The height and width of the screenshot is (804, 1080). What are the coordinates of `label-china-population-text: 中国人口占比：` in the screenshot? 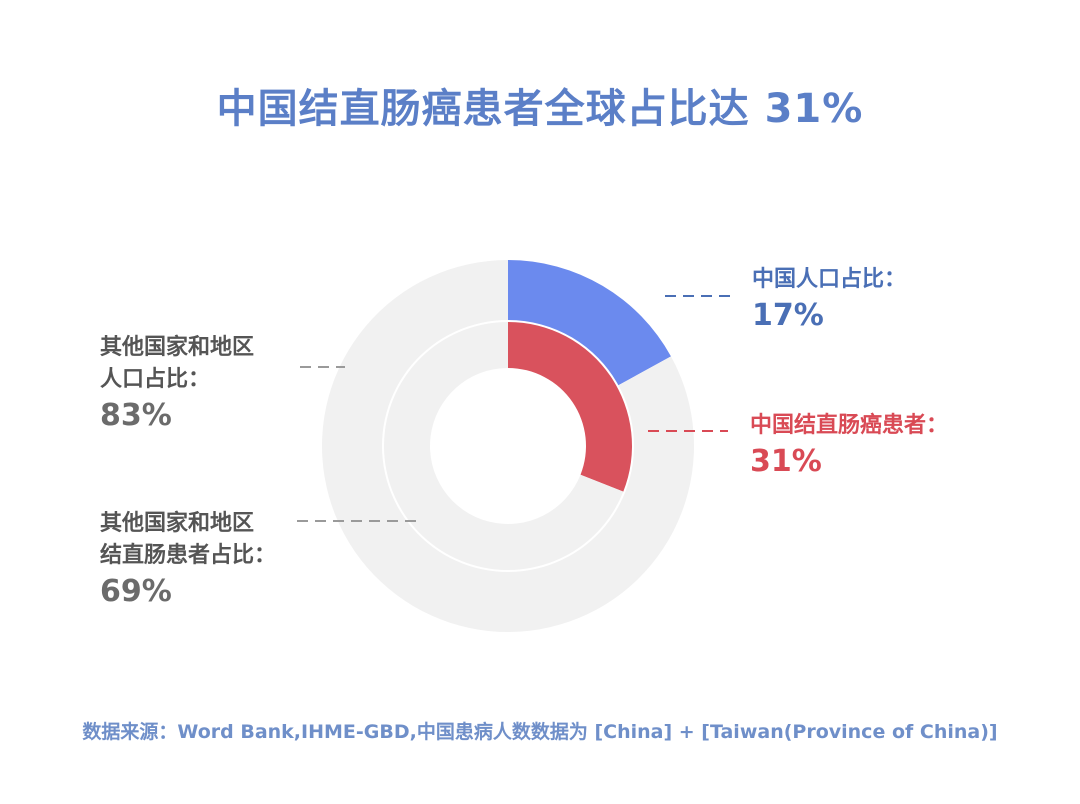 It's located at (829, 279).